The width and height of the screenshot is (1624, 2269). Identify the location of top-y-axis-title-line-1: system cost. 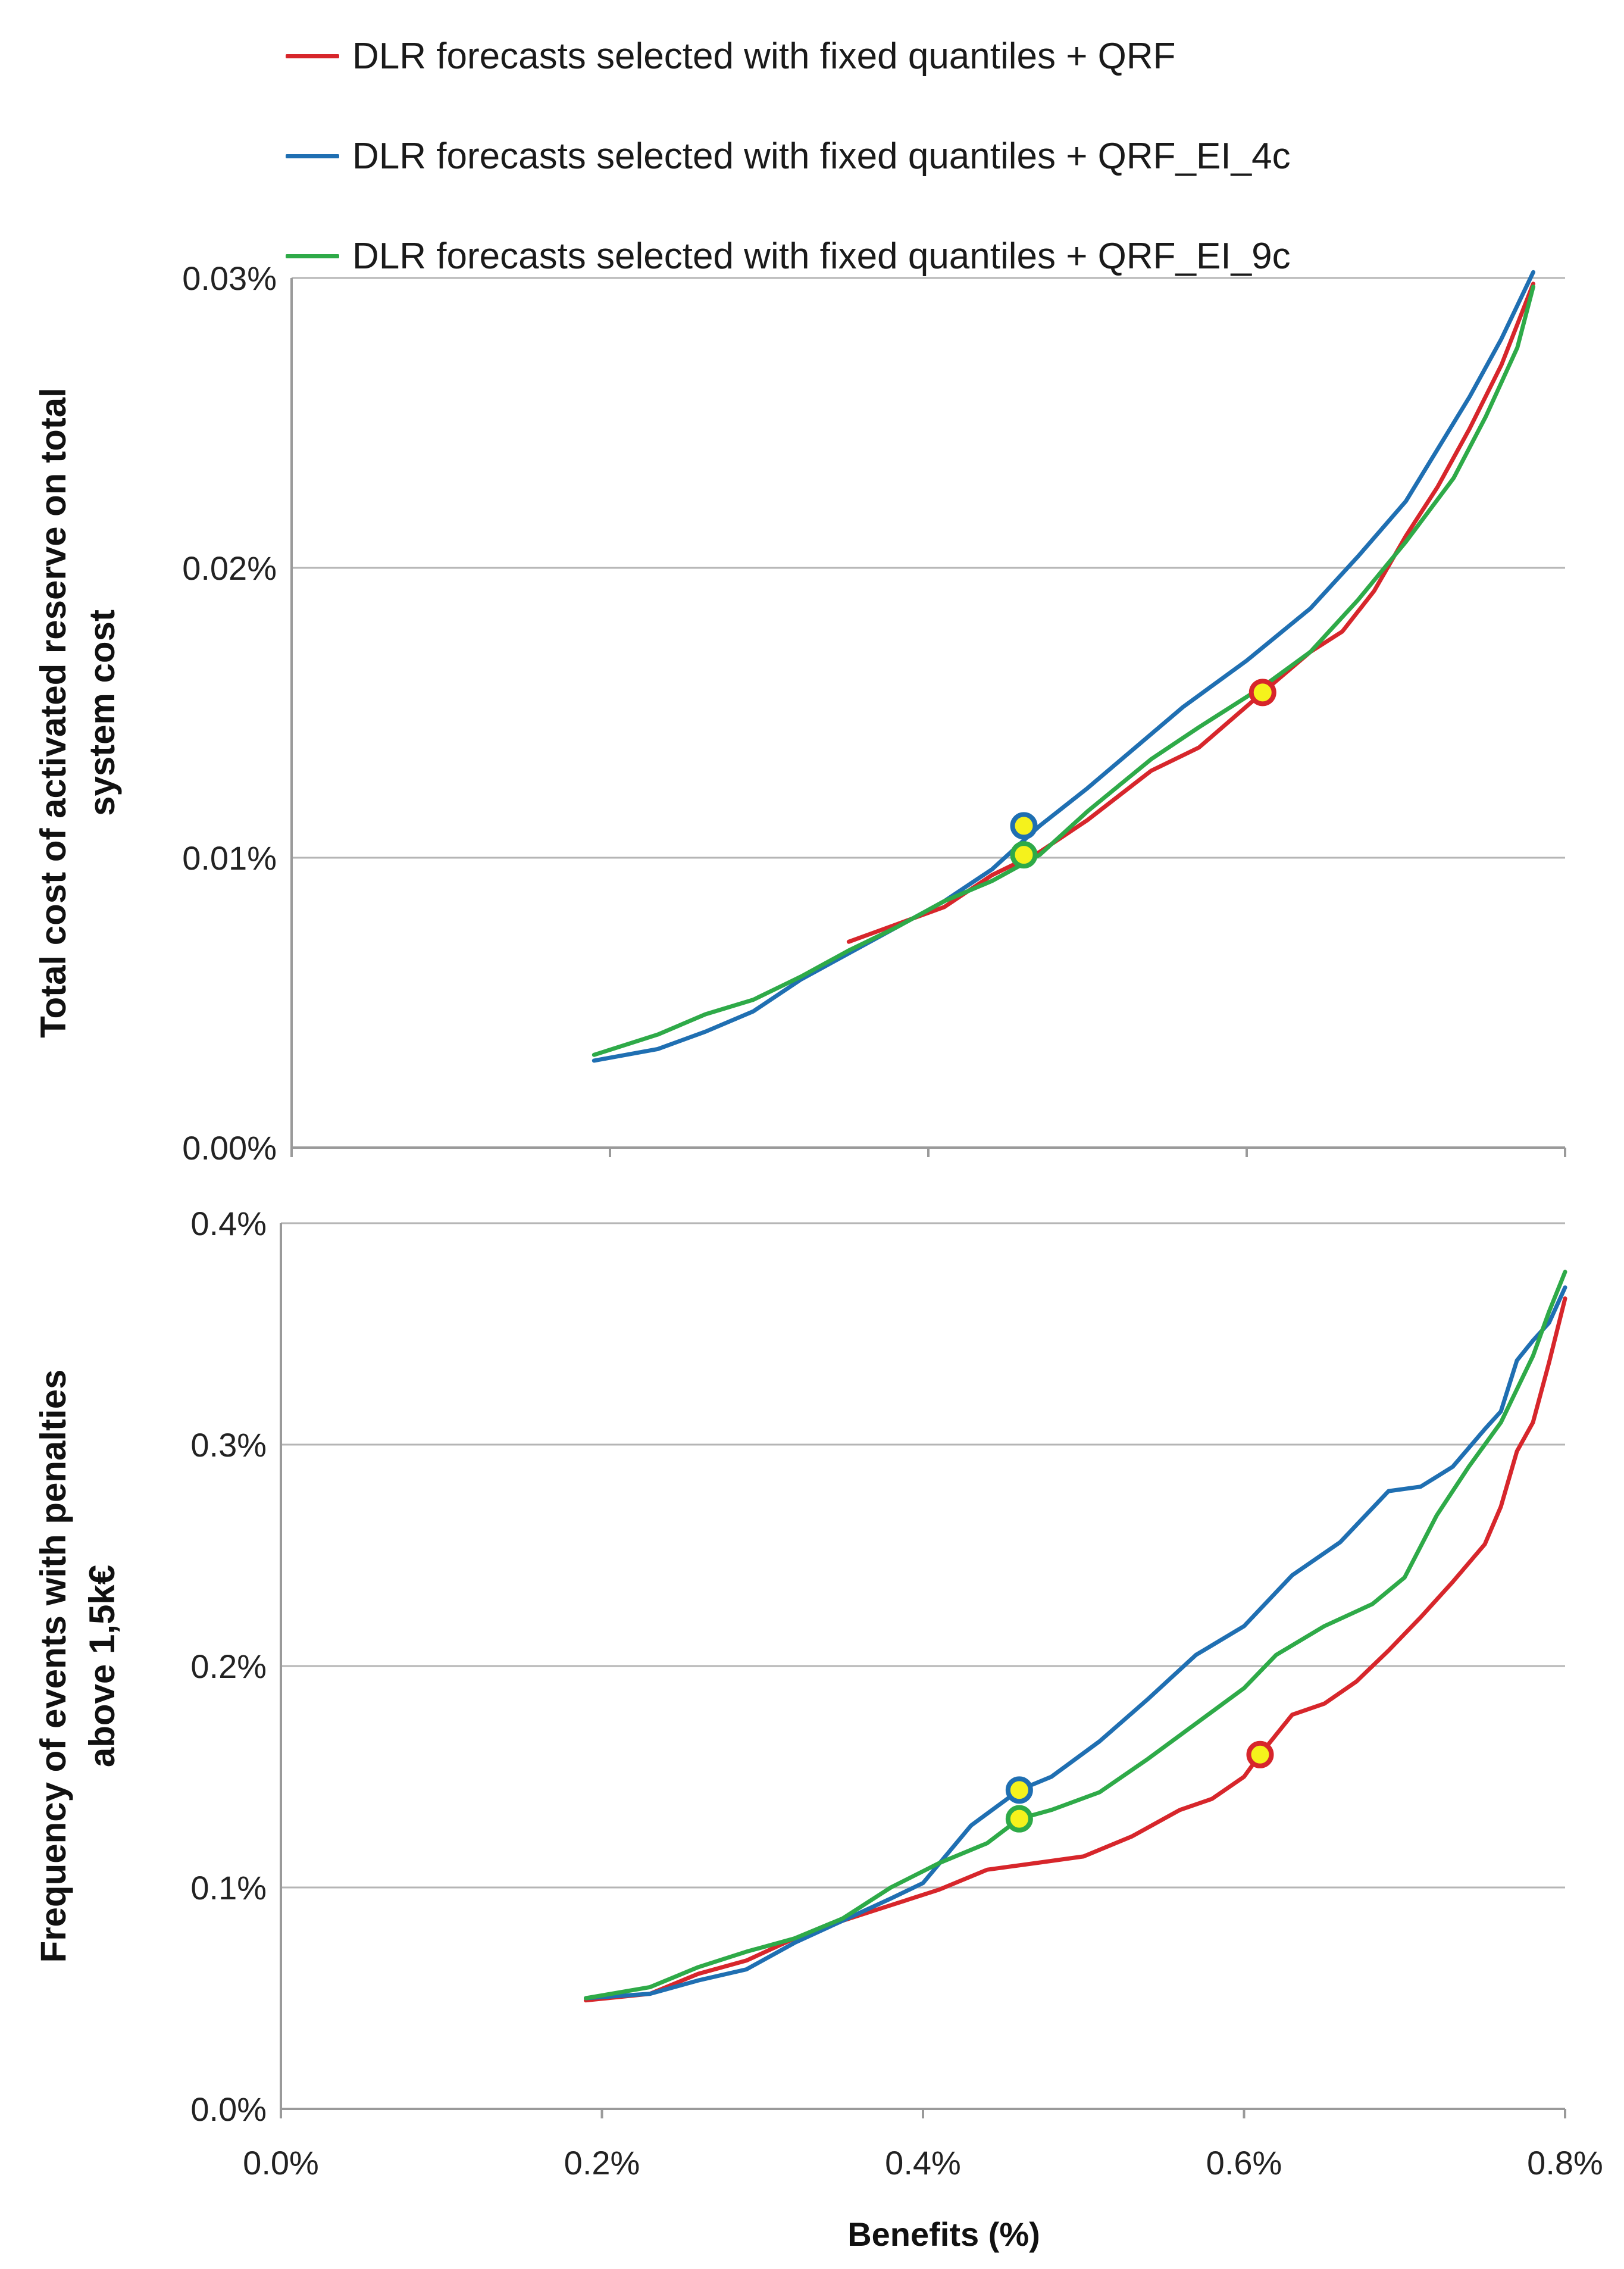
(102, 713).